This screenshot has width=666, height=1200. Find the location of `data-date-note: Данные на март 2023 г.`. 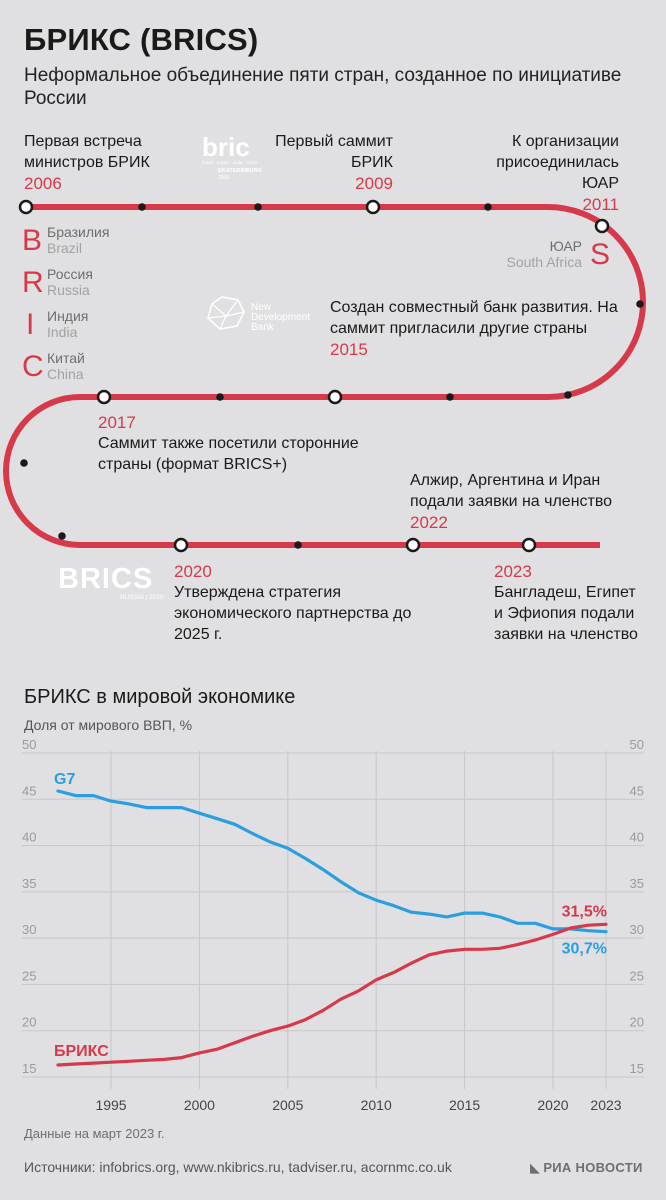

data-date-note: Данные на март 2023 г. is located at coordinates (94, 1133).